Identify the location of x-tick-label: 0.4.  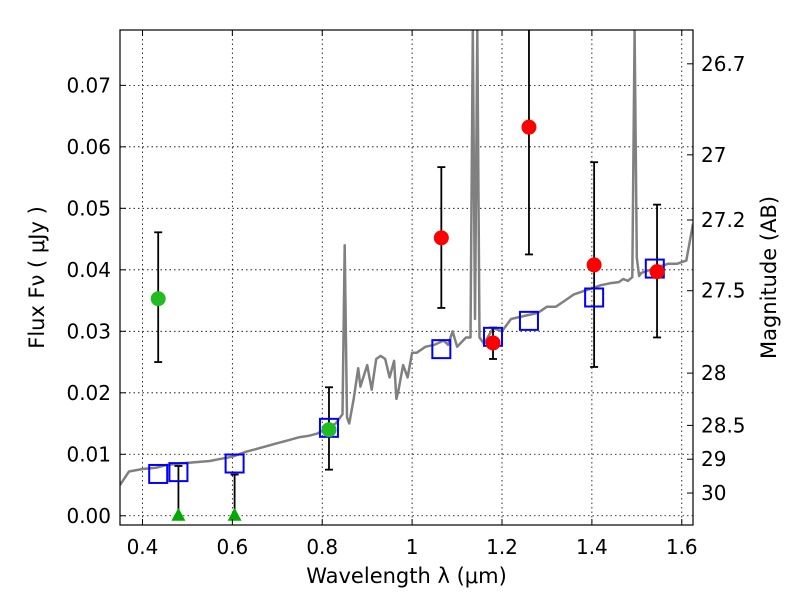
(143, 547).